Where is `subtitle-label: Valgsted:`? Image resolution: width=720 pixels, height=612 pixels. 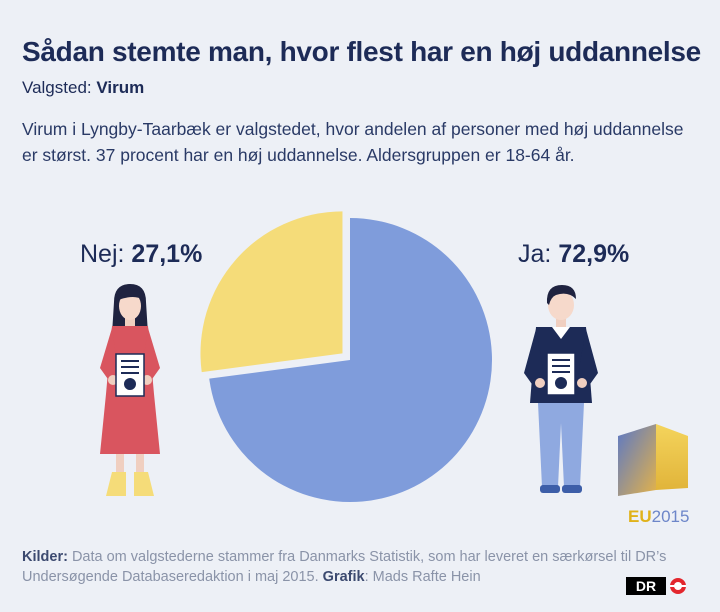 subtitle-label: Valgsted: is located at coordinates (57, 87).